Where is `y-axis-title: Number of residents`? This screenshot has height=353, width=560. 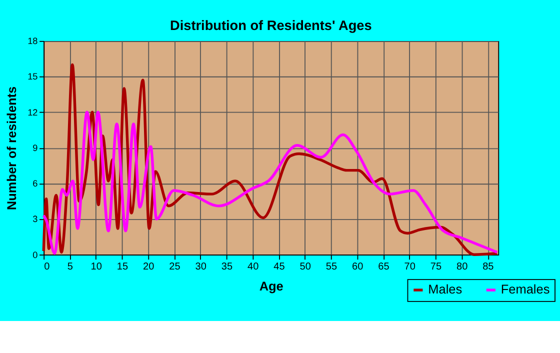
y-axis-title: Number of residents is located at coordinates (11, 148).